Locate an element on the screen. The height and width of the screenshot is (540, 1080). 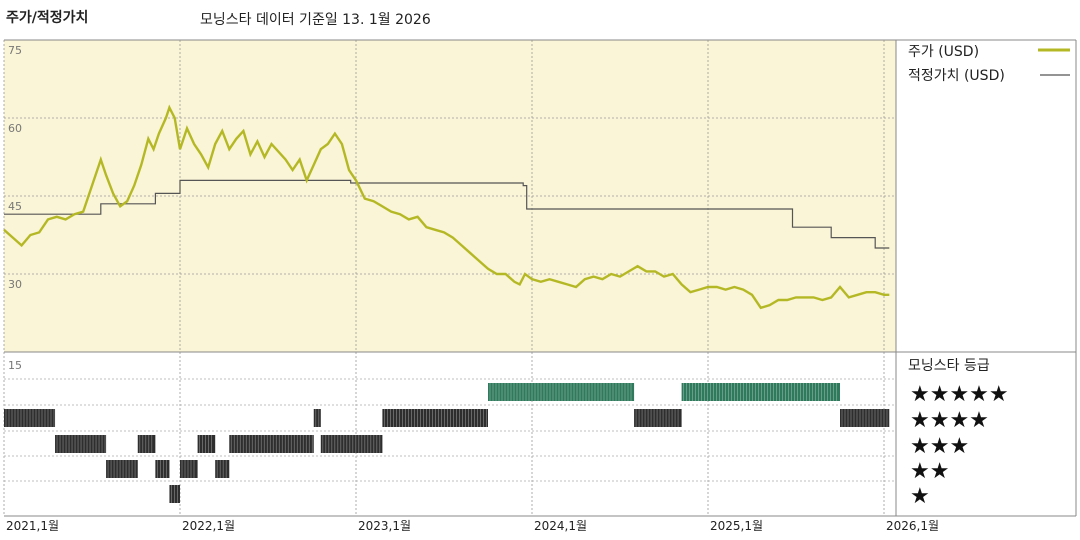
rating-star-labels: ★★★★★★★★★★★★★★★ is located at coordinates (959, 445).